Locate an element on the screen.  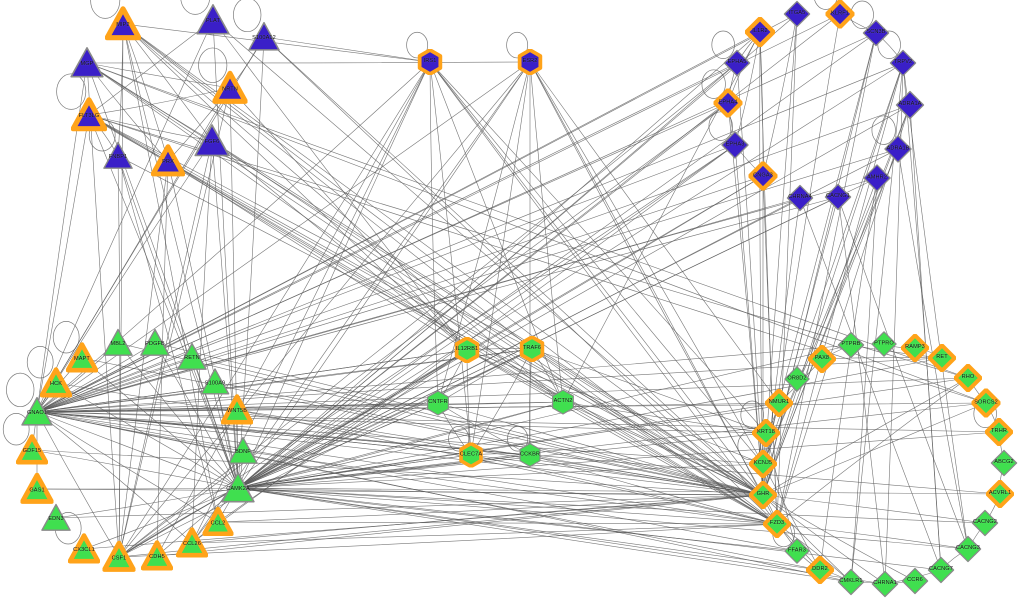
graph-node-kcnj5: KCNJ5 is located at coordinates (763, 464).